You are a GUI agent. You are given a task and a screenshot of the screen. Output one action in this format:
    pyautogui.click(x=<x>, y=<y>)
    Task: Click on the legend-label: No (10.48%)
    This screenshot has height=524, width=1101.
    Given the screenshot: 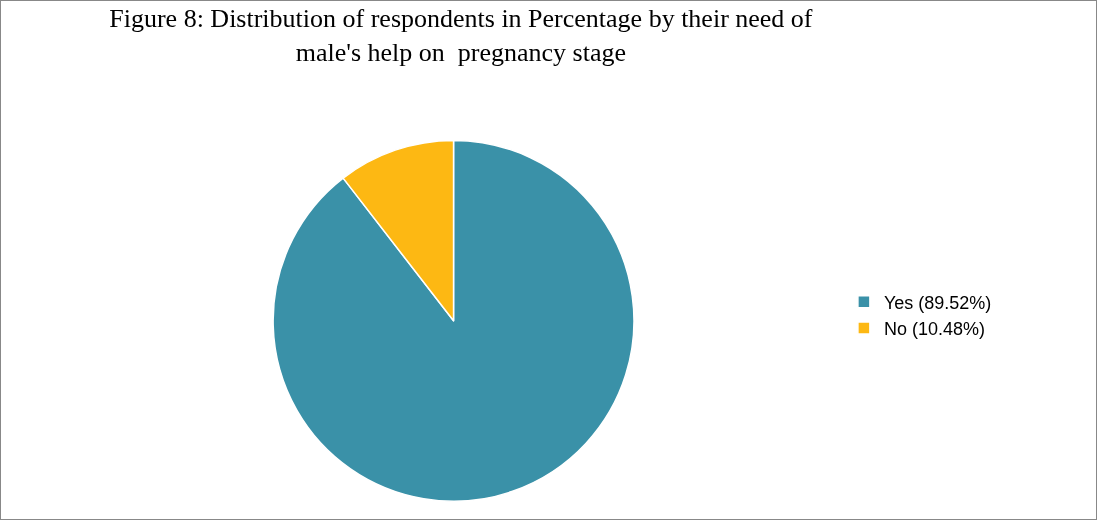 What is the action you would take?
    pyautogui.click(x=934, y=329)
    